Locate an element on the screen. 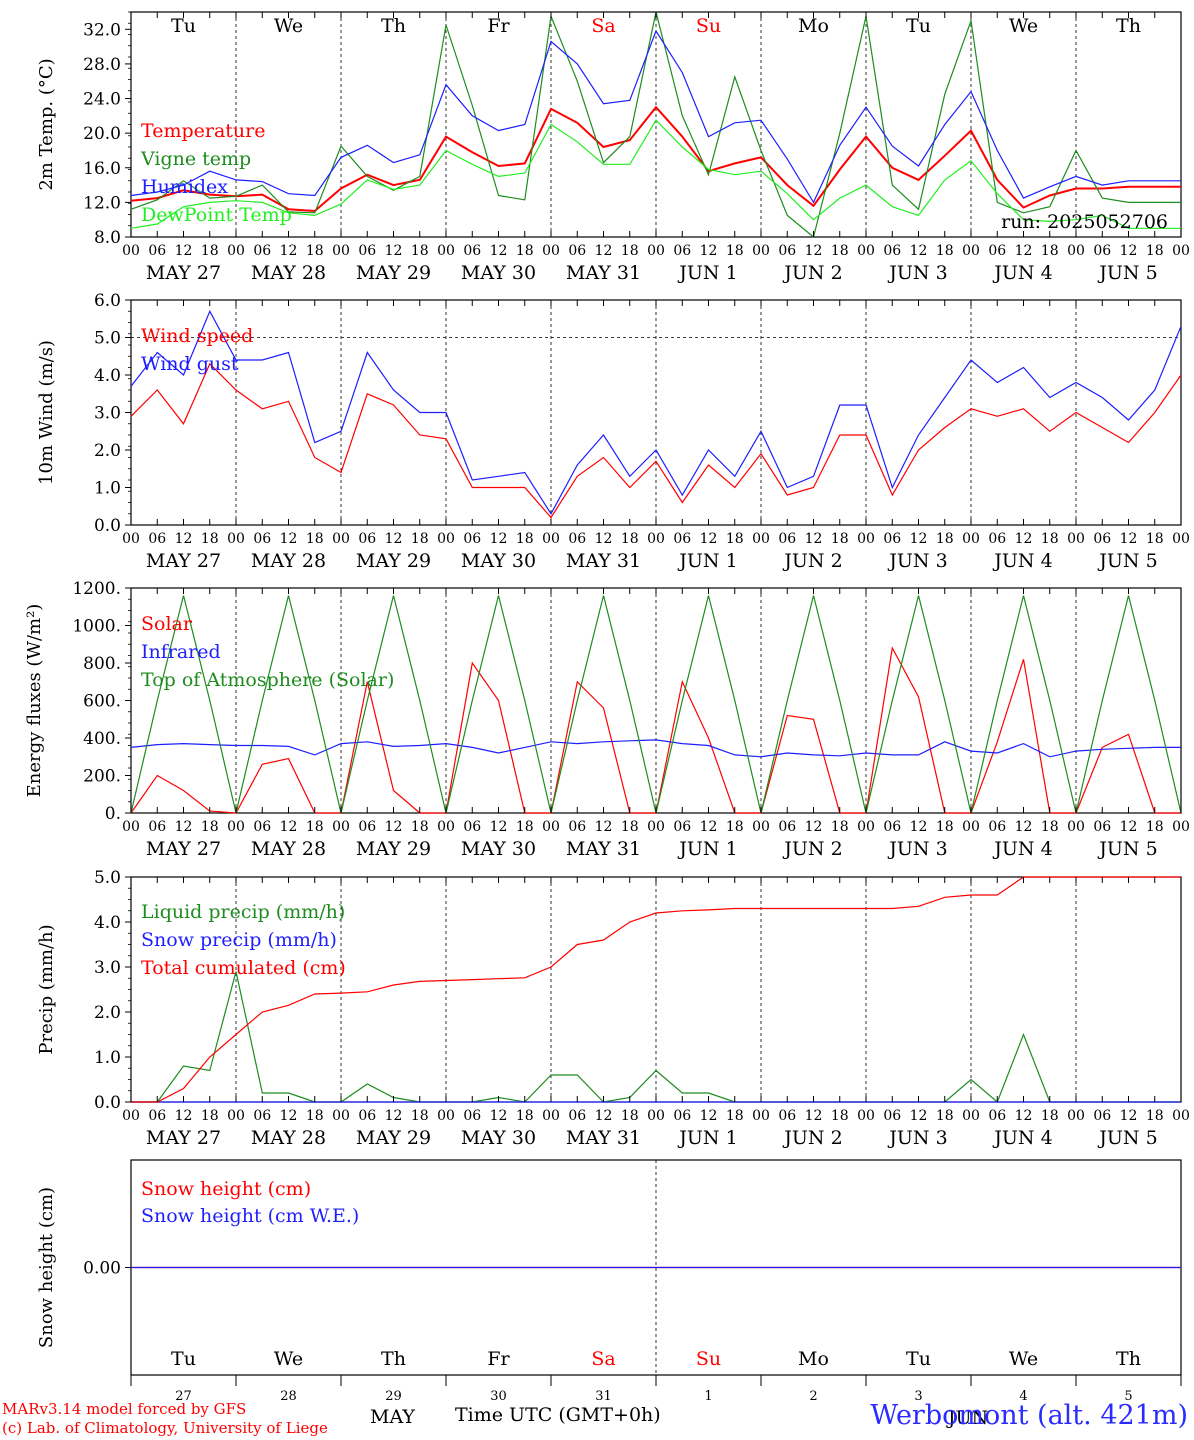 The height and width of the screenshot is (1440, 1194). panel-frame is located at coordinates (656, 412).